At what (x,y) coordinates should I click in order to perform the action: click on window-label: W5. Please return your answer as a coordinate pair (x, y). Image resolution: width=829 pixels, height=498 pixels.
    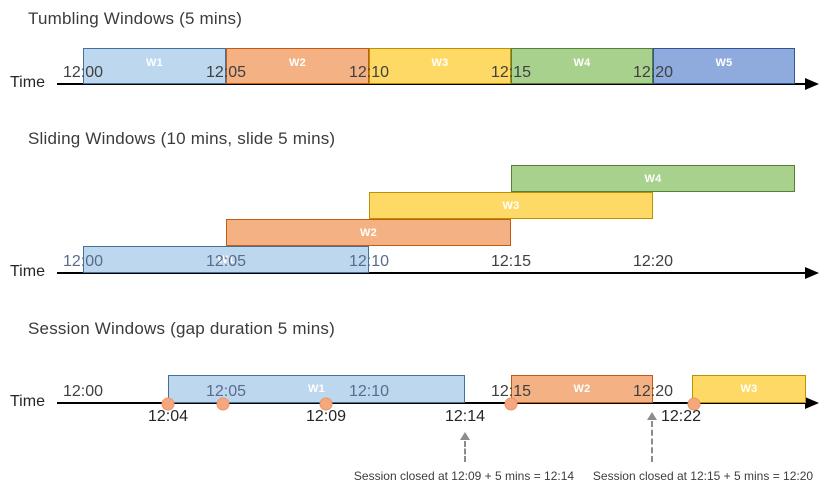
    Looking at the image, I should click on (724, 63).